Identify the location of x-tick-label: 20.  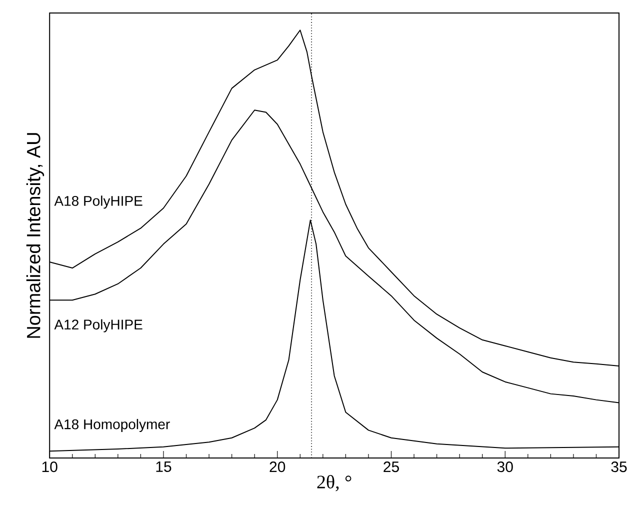
(278, 467).